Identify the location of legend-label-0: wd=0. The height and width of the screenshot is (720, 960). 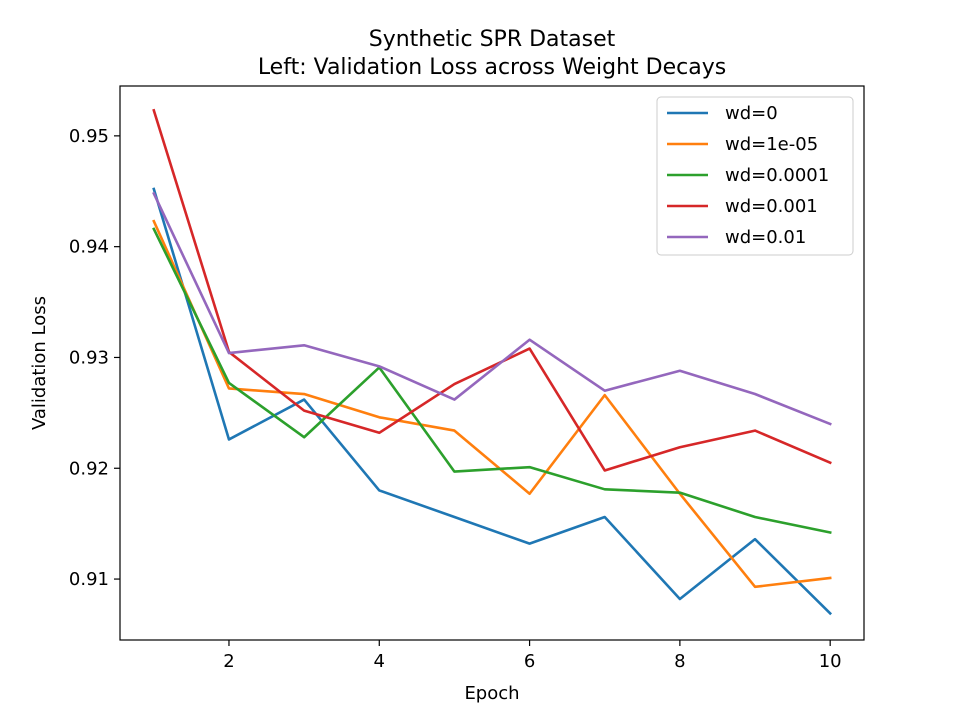
(751, 113).